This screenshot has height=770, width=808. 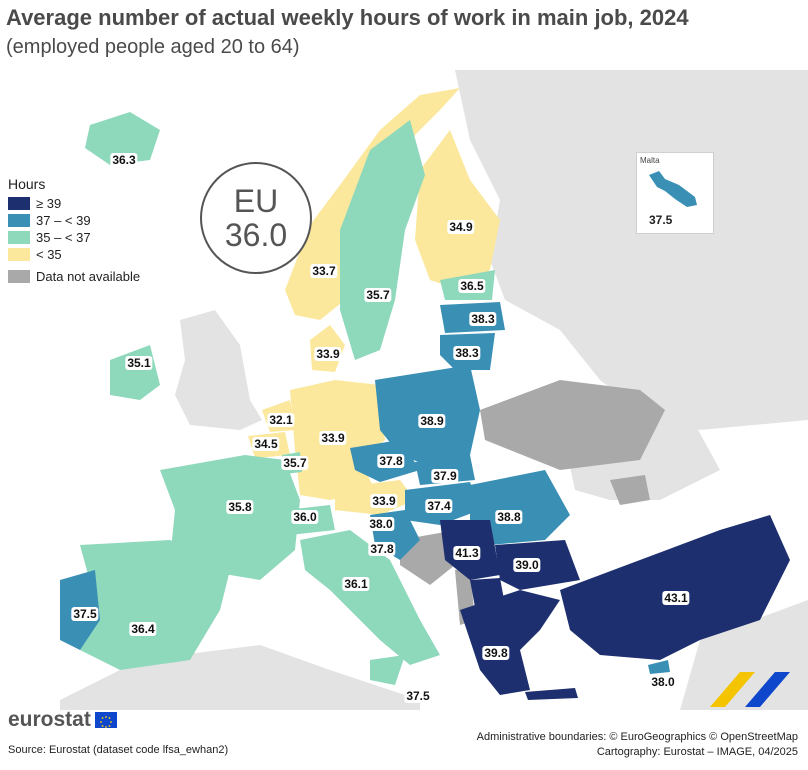 I want to click on eu-flag-icon, so click(x=105, y=720).